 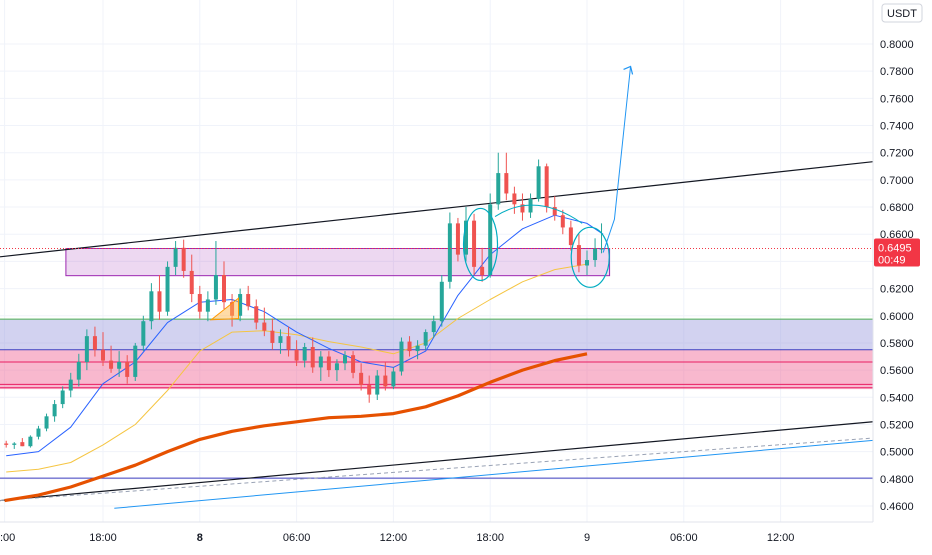 What do you see at coordinates (897, 208) in the screenshot?
I see `y-tick-label: 0.6800` at bounding box center [897, 208].